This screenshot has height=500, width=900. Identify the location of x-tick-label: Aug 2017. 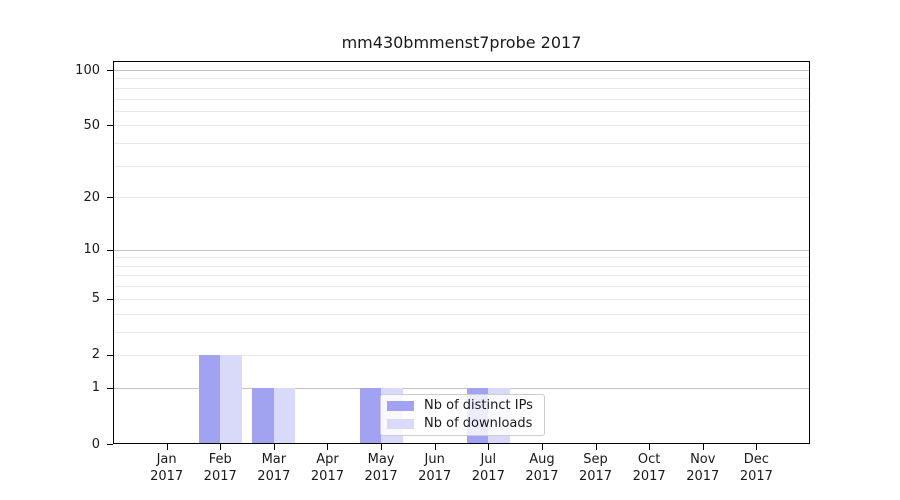
(542, 468).